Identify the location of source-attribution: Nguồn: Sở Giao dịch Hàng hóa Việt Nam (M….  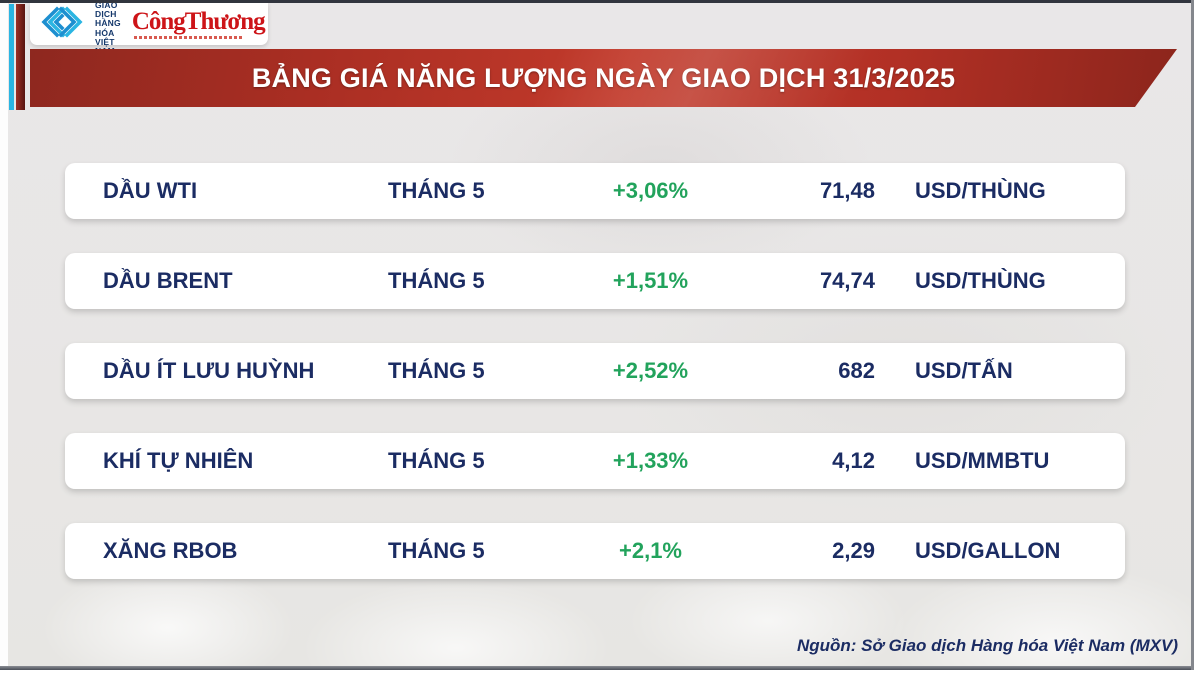
(987, 645).